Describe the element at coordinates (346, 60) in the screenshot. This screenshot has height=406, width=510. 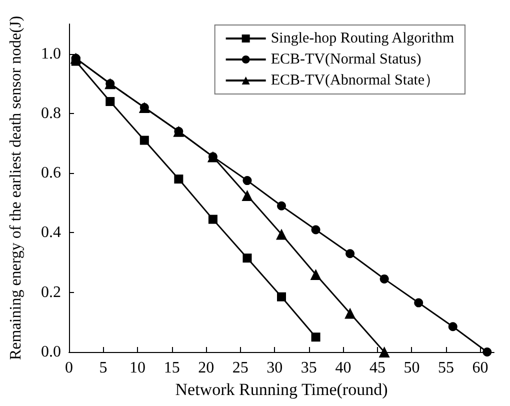
I see `legend-label: ECB-TV(Normal Status)` at that location.